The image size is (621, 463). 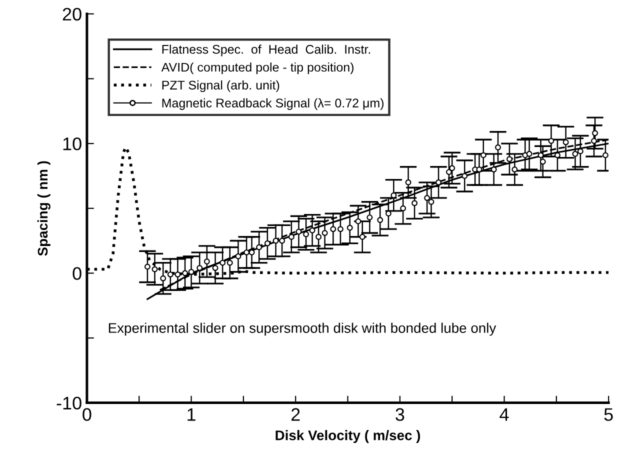 What do you see at coordinates (302, 329) in the screenshot?
I see `annotation: Experimental slider on supersmooth disk with bonded lube only` at bounding box center [302, 329].